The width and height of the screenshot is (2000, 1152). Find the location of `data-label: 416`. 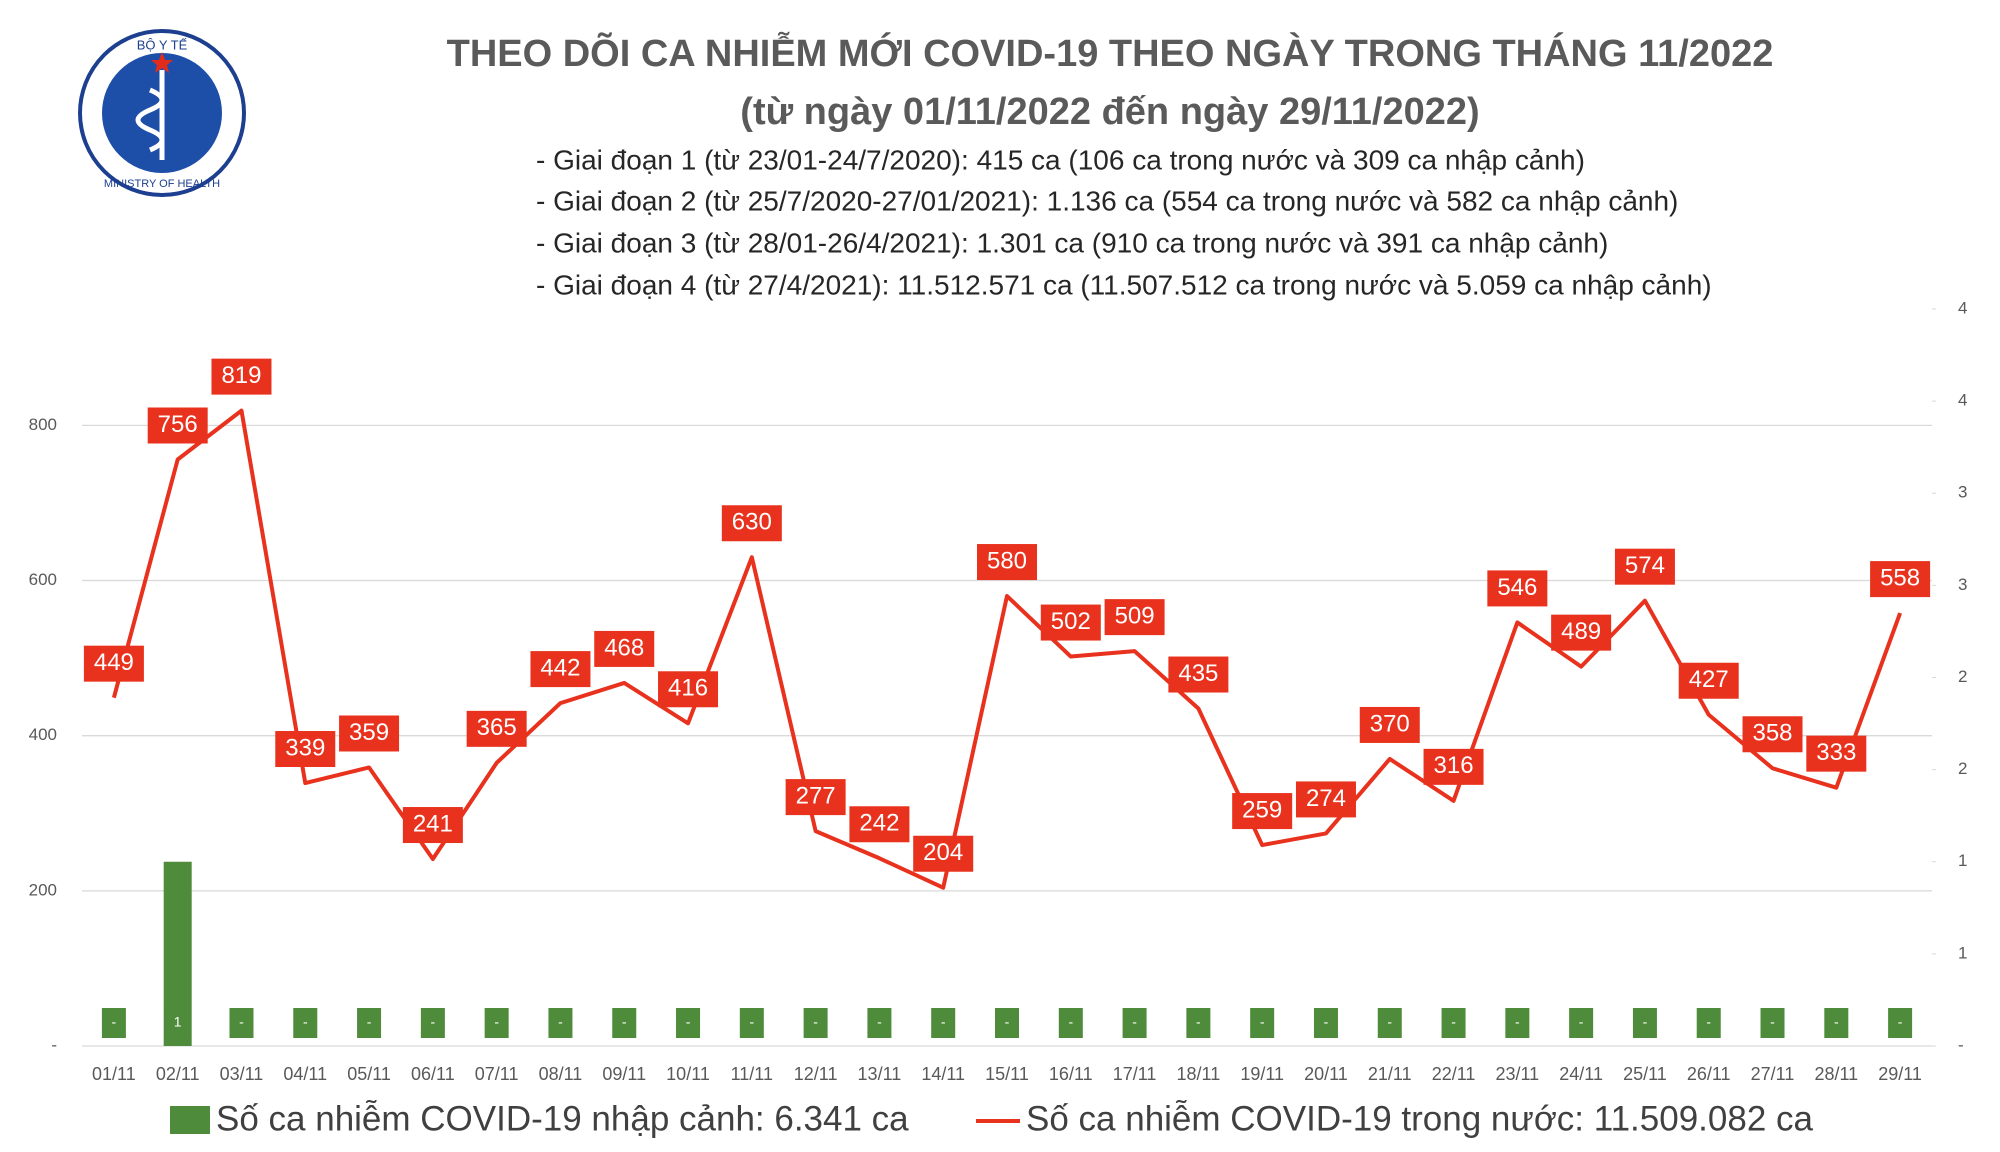

data-label: 416 is located at coordinates (688, 688).